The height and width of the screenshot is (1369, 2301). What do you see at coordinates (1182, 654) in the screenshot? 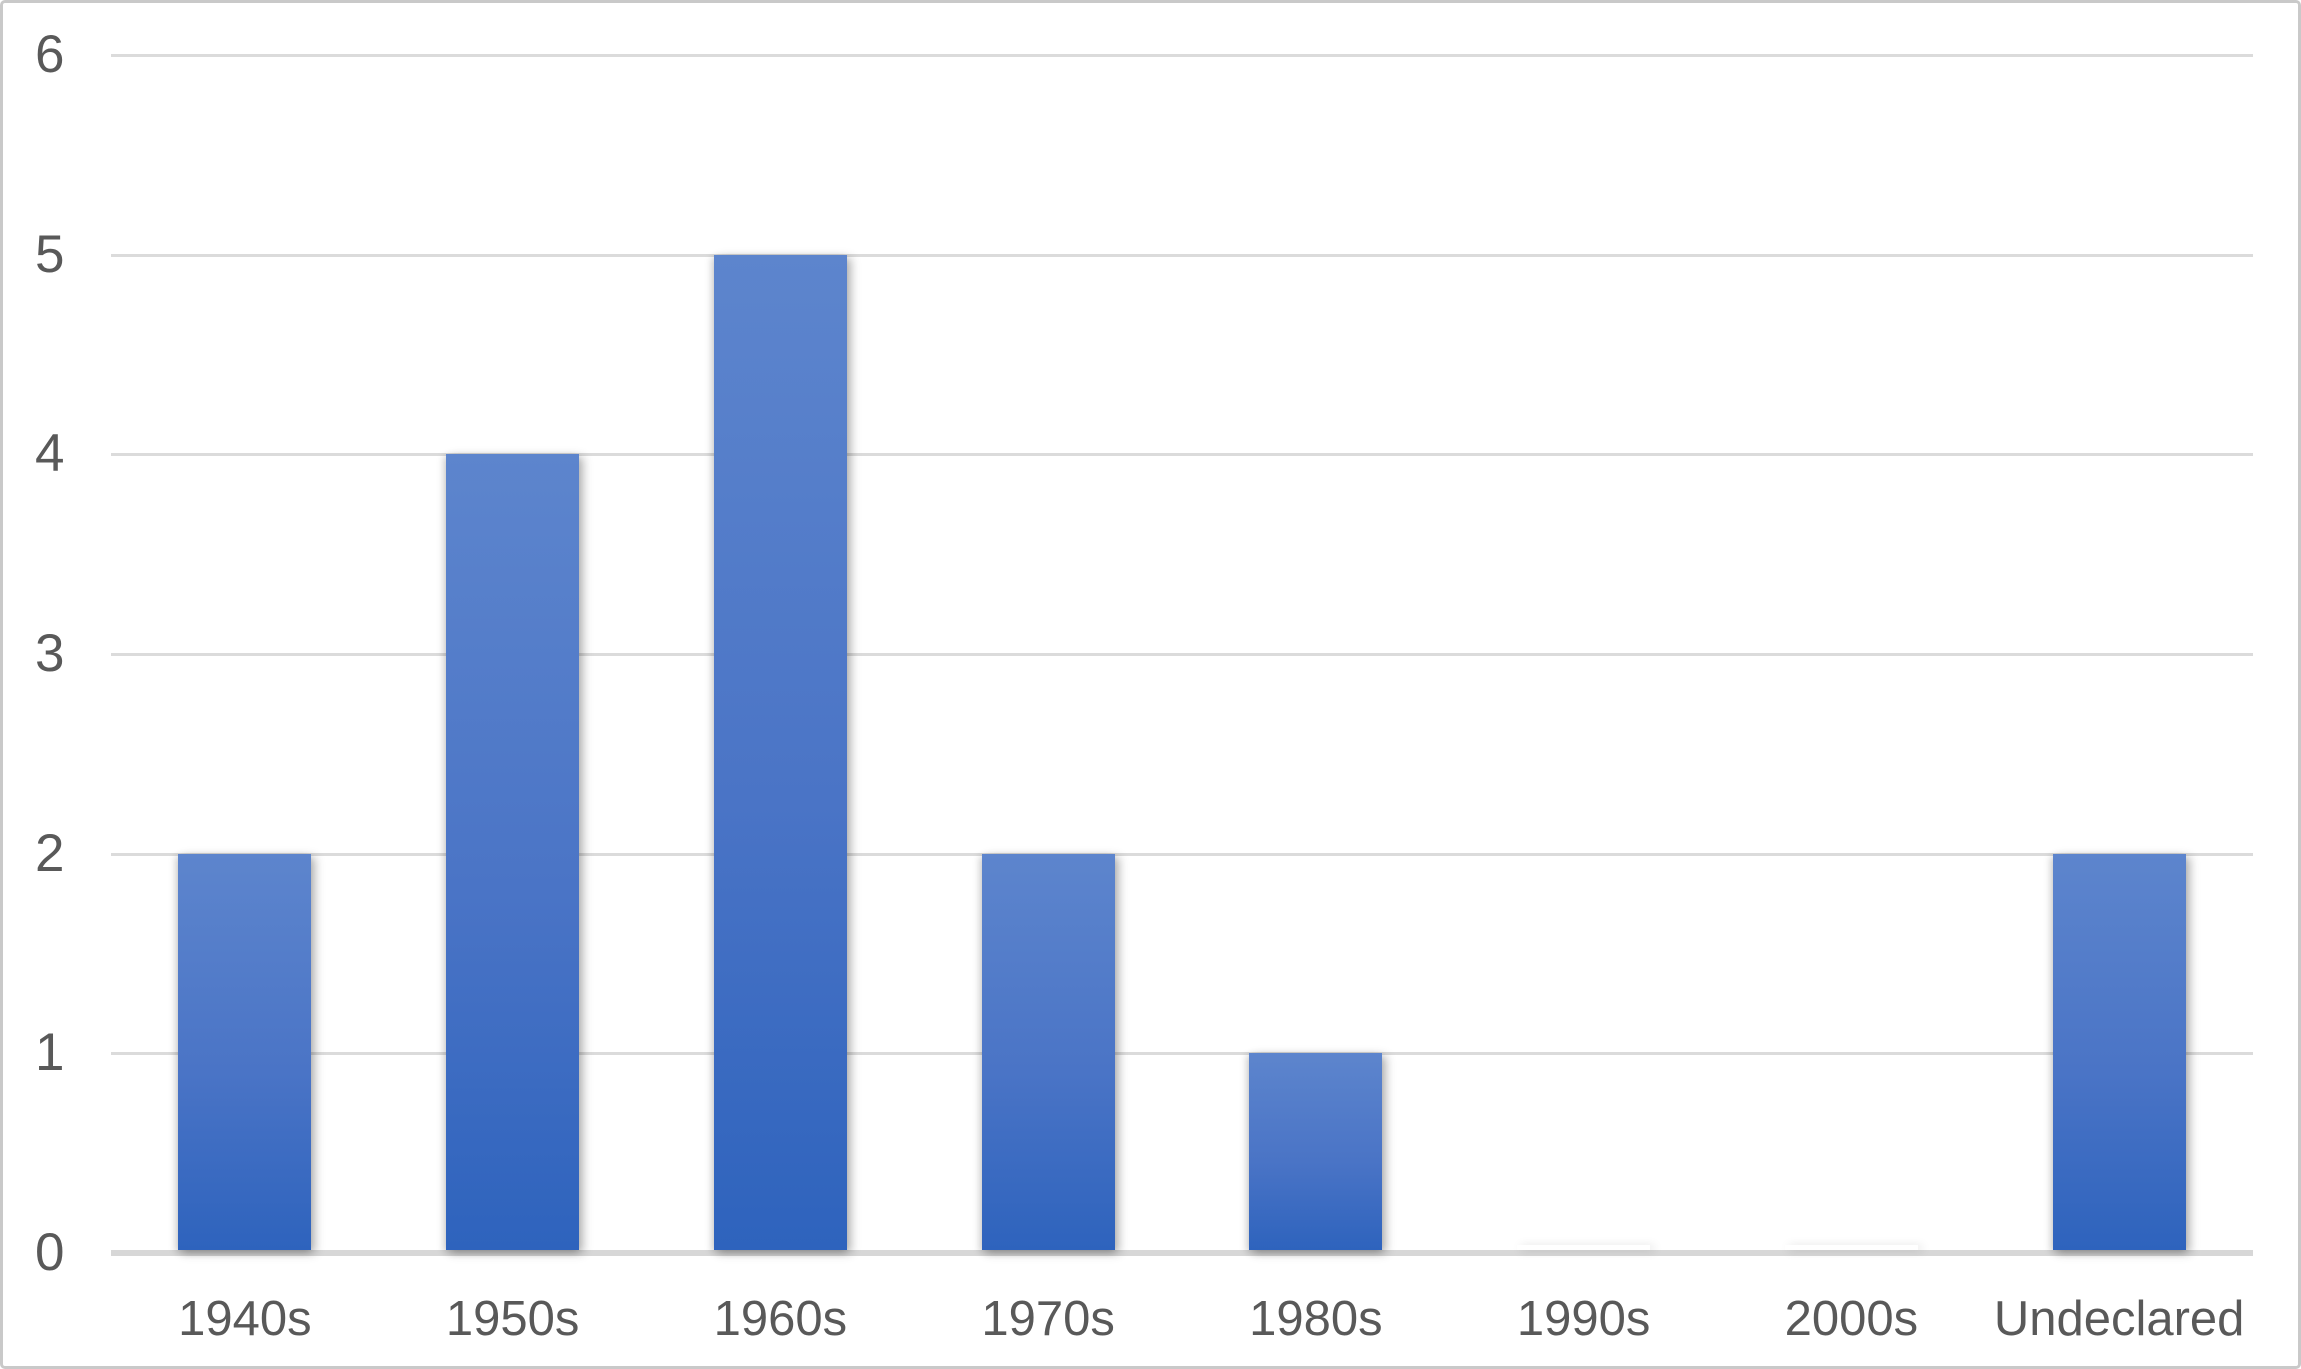
I see `gridline-y3` at bounding box center [1182, 654].